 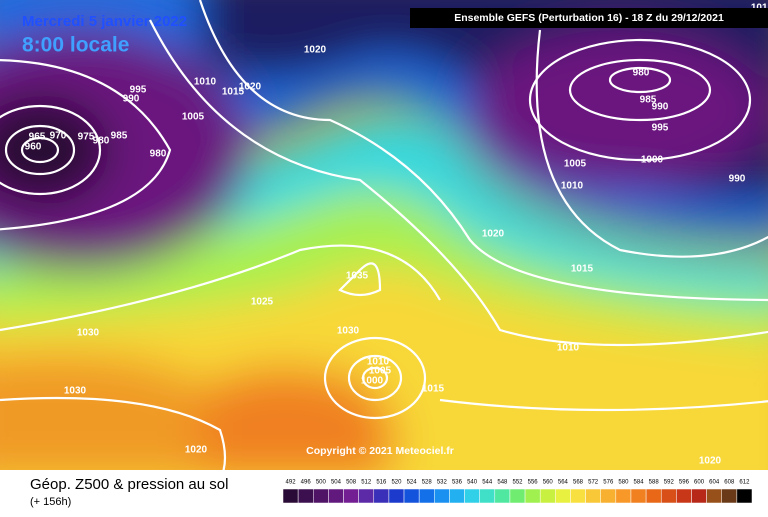 I want to click on colorbar-label: 528, so click(x=427, y=483).